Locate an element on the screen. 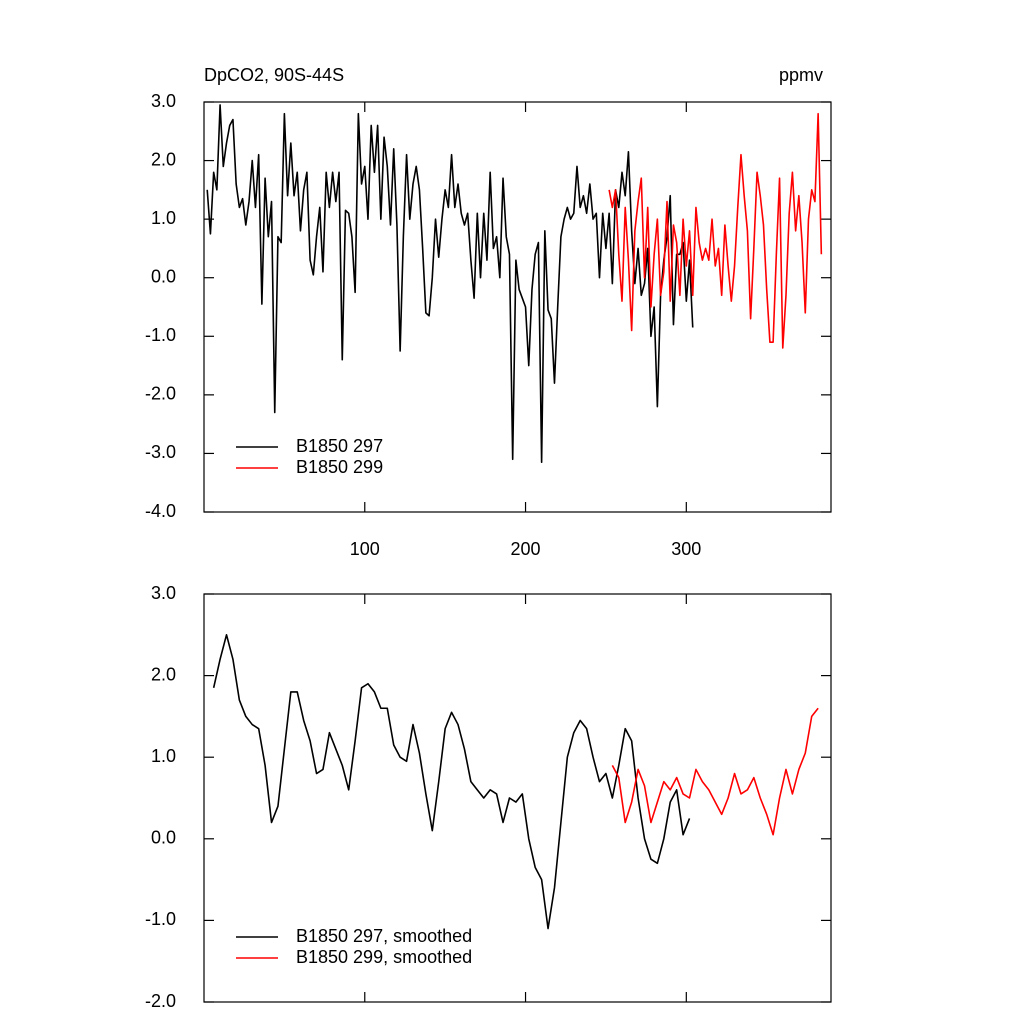 The image size is (1024, 1024). y-tick-label: -3.0 is located at coordinates (160, 452).